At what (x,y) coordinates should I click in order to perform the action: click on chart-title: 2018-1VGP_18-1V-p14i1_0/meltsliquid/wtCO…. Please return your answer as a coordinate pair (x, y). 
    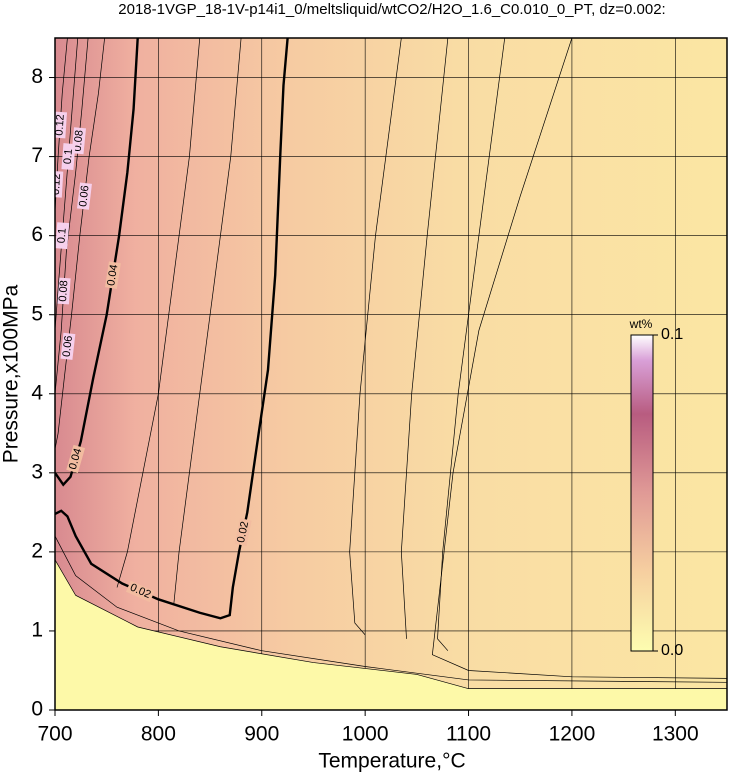
    Looking at the image, I should click on (391, 9).